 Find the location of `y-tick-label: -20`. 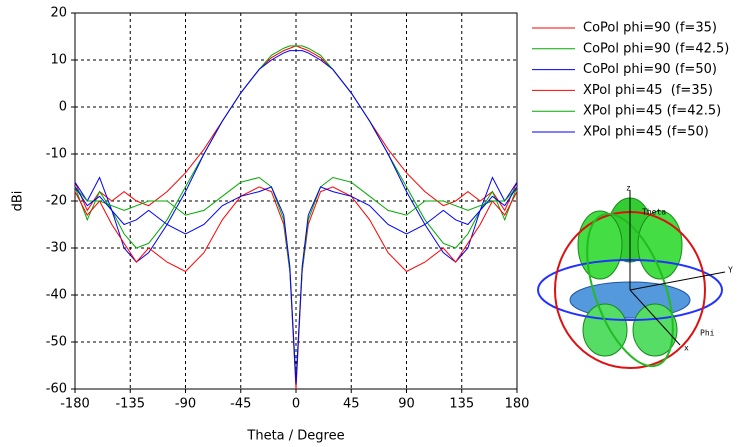

y-tick-label: -20 is located at coordinates (56, 201).